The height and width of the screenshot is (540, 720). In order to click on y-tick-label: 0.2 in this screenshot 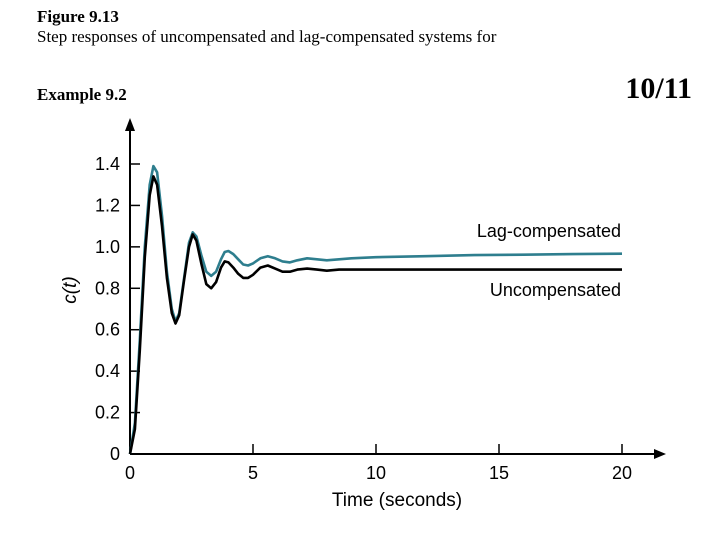, I will do `click(107, 413)`.